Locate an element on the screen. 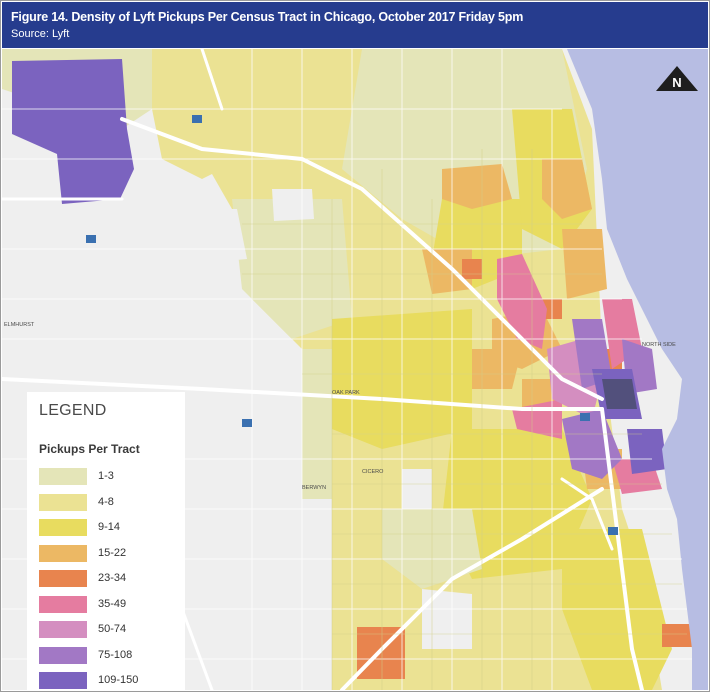 The image size is (710, 692). legend-label: 109-150 is located at coordinates (118, 680).